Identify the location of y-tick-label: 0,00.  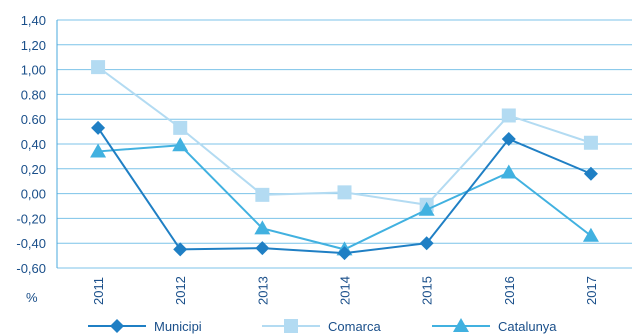
(33, 194).